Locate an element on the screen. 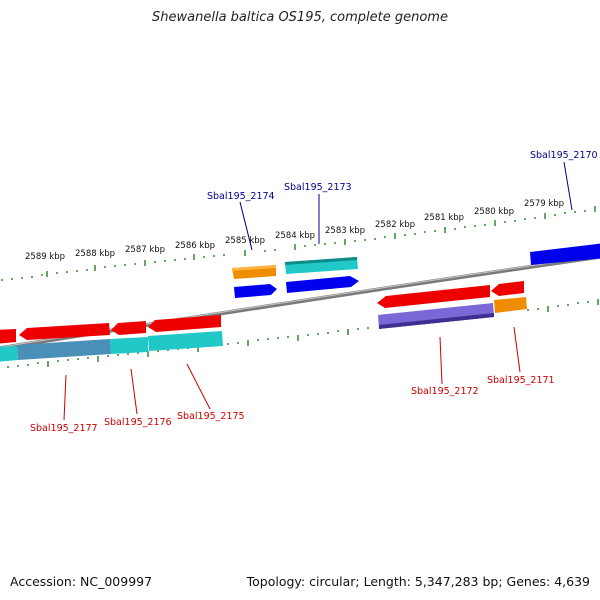 The height and width of the screenshot is (600, 600). gene-feature-sbal195-2172-shadow is located at coordinates (436, 321).